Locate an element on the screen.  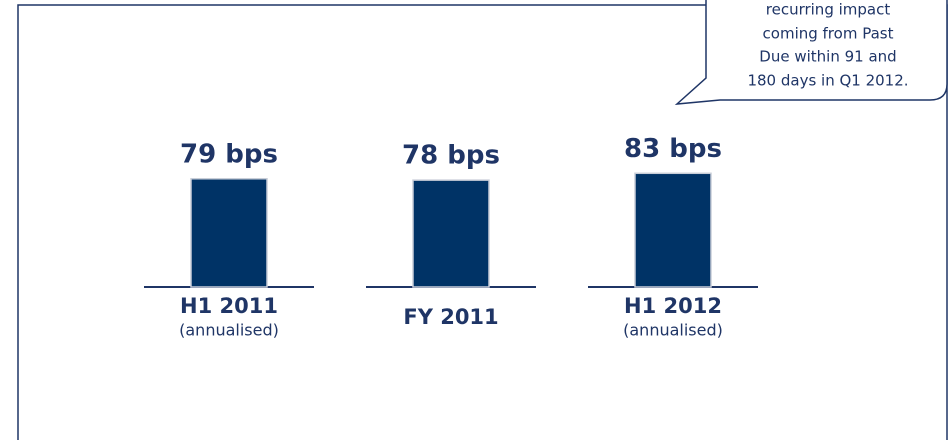
x-tick-label: FY 2011 is located at coordinates (450, 317).